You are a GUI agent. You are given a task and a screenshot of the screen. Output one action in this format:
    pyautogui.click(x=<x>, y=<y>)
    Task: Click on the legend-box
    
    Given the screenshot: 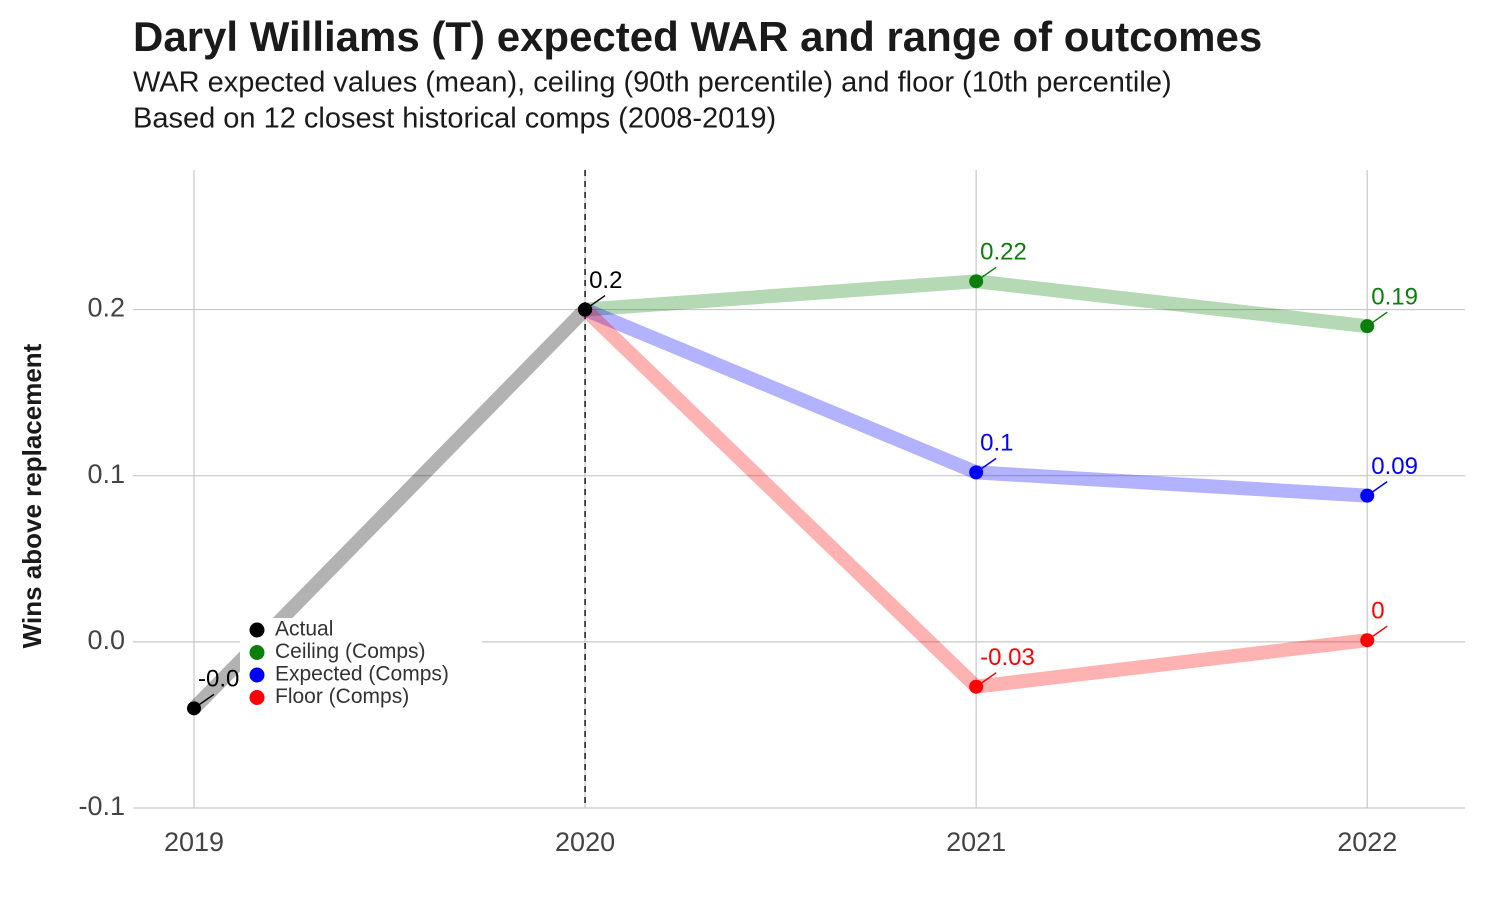 What is the action you would take?
    pyautogui.click(x=361, y=666)
    